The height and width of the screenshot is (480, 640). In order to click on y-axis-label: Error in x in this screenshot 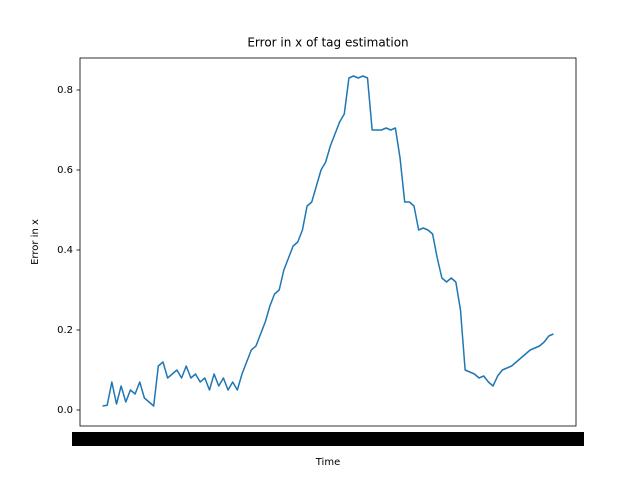, I will do `click(35, 242)`.